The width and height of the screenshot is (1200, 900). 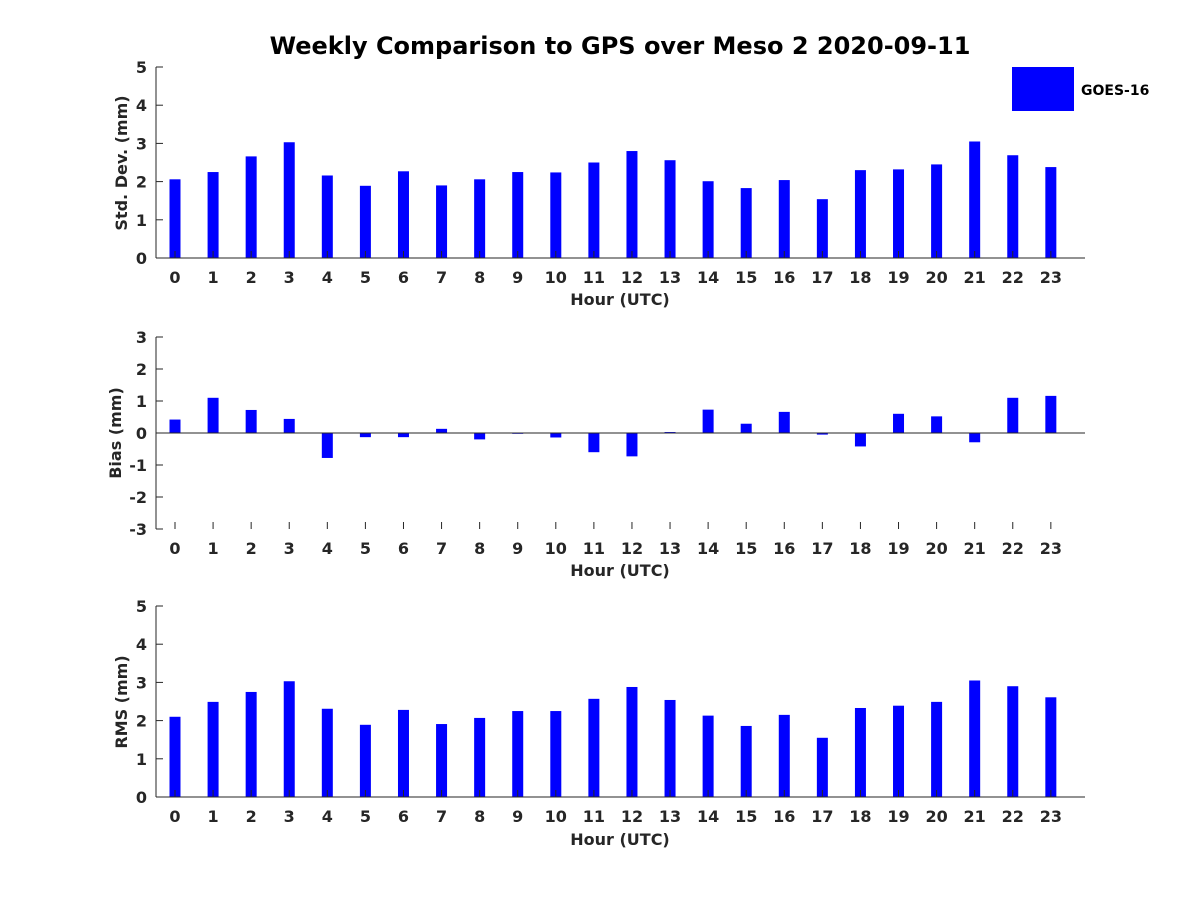 What do you see at coordinates (251, 548) in the screenshot?
I see `bias-x-tick-2: 2` at bounding box center [251, 548].